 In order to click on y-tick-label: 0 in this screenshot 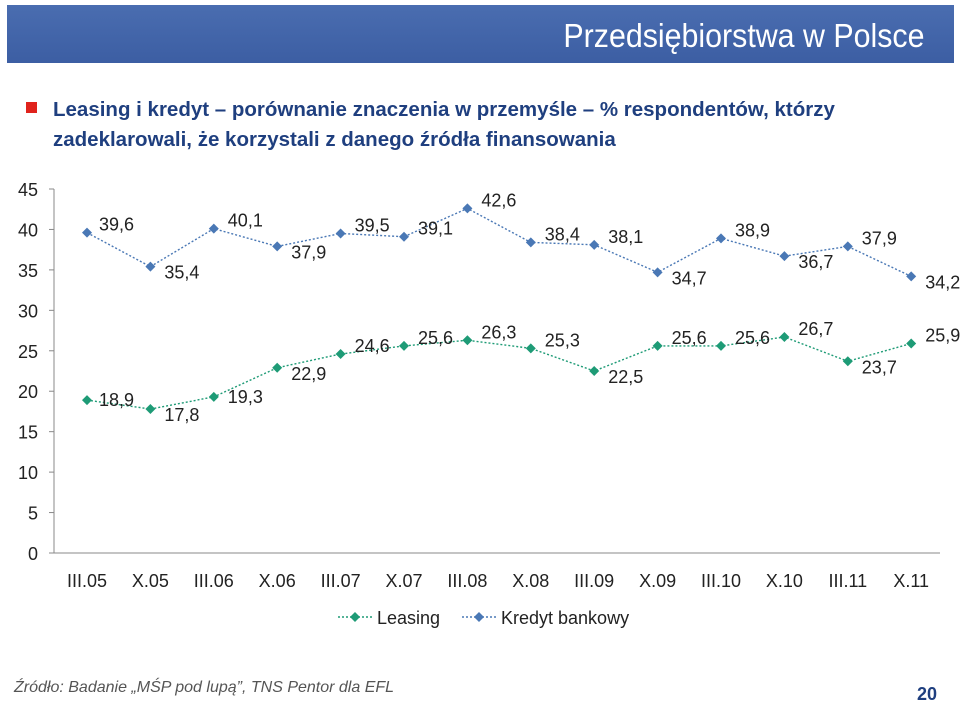, I will do `click(33, 554)`.